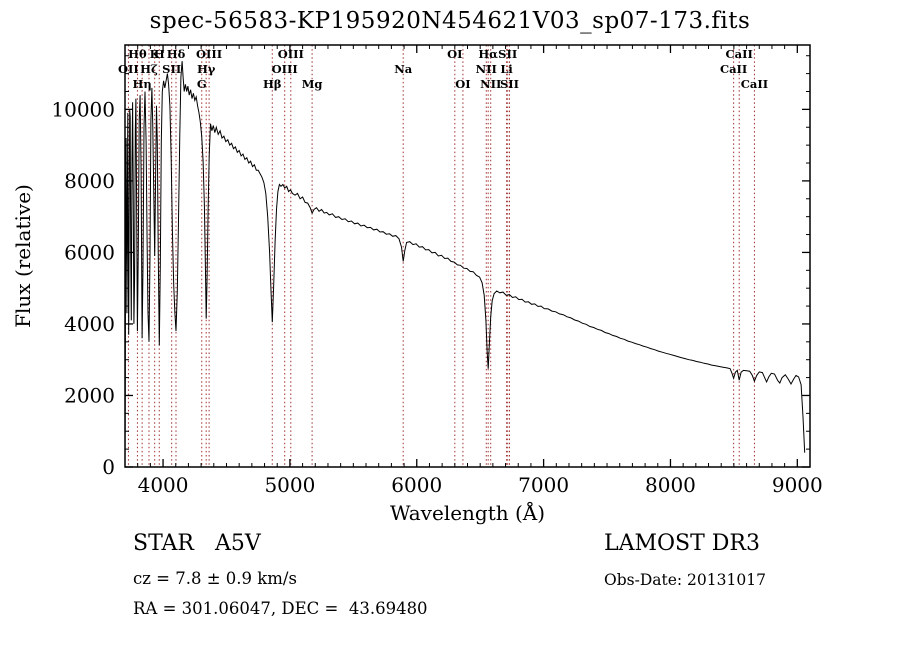  I want to click on y-tick-label: 2000, so click(89, 395).